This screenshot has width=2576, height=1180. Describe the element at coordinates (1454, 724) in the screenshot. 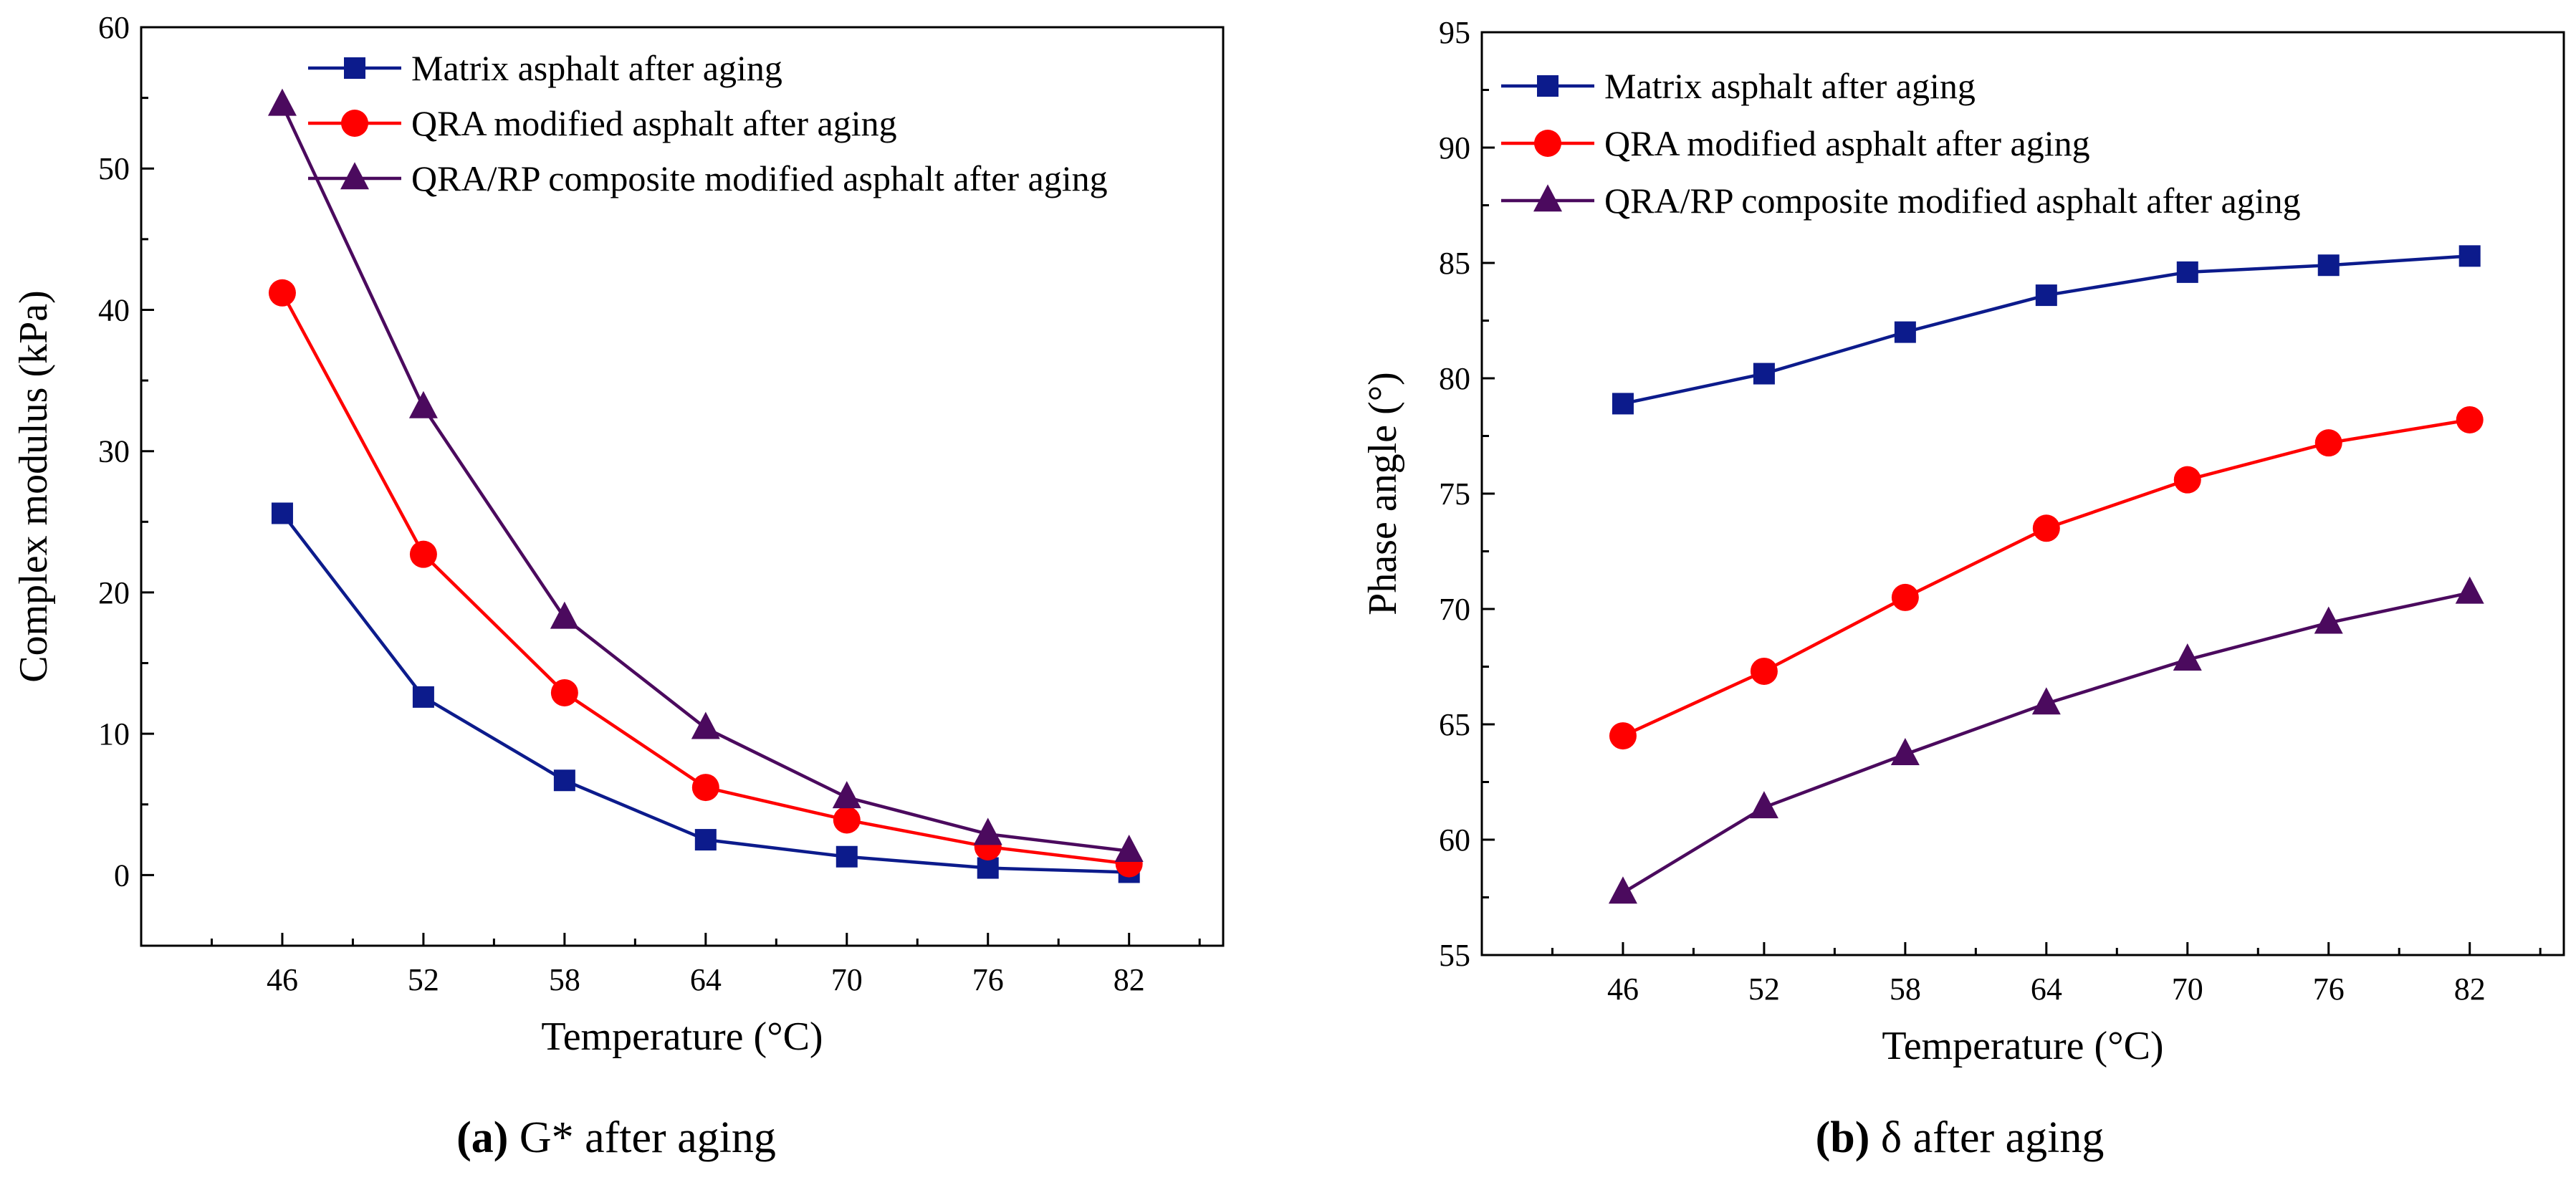

I see `y-tick-label: 65` at that location.